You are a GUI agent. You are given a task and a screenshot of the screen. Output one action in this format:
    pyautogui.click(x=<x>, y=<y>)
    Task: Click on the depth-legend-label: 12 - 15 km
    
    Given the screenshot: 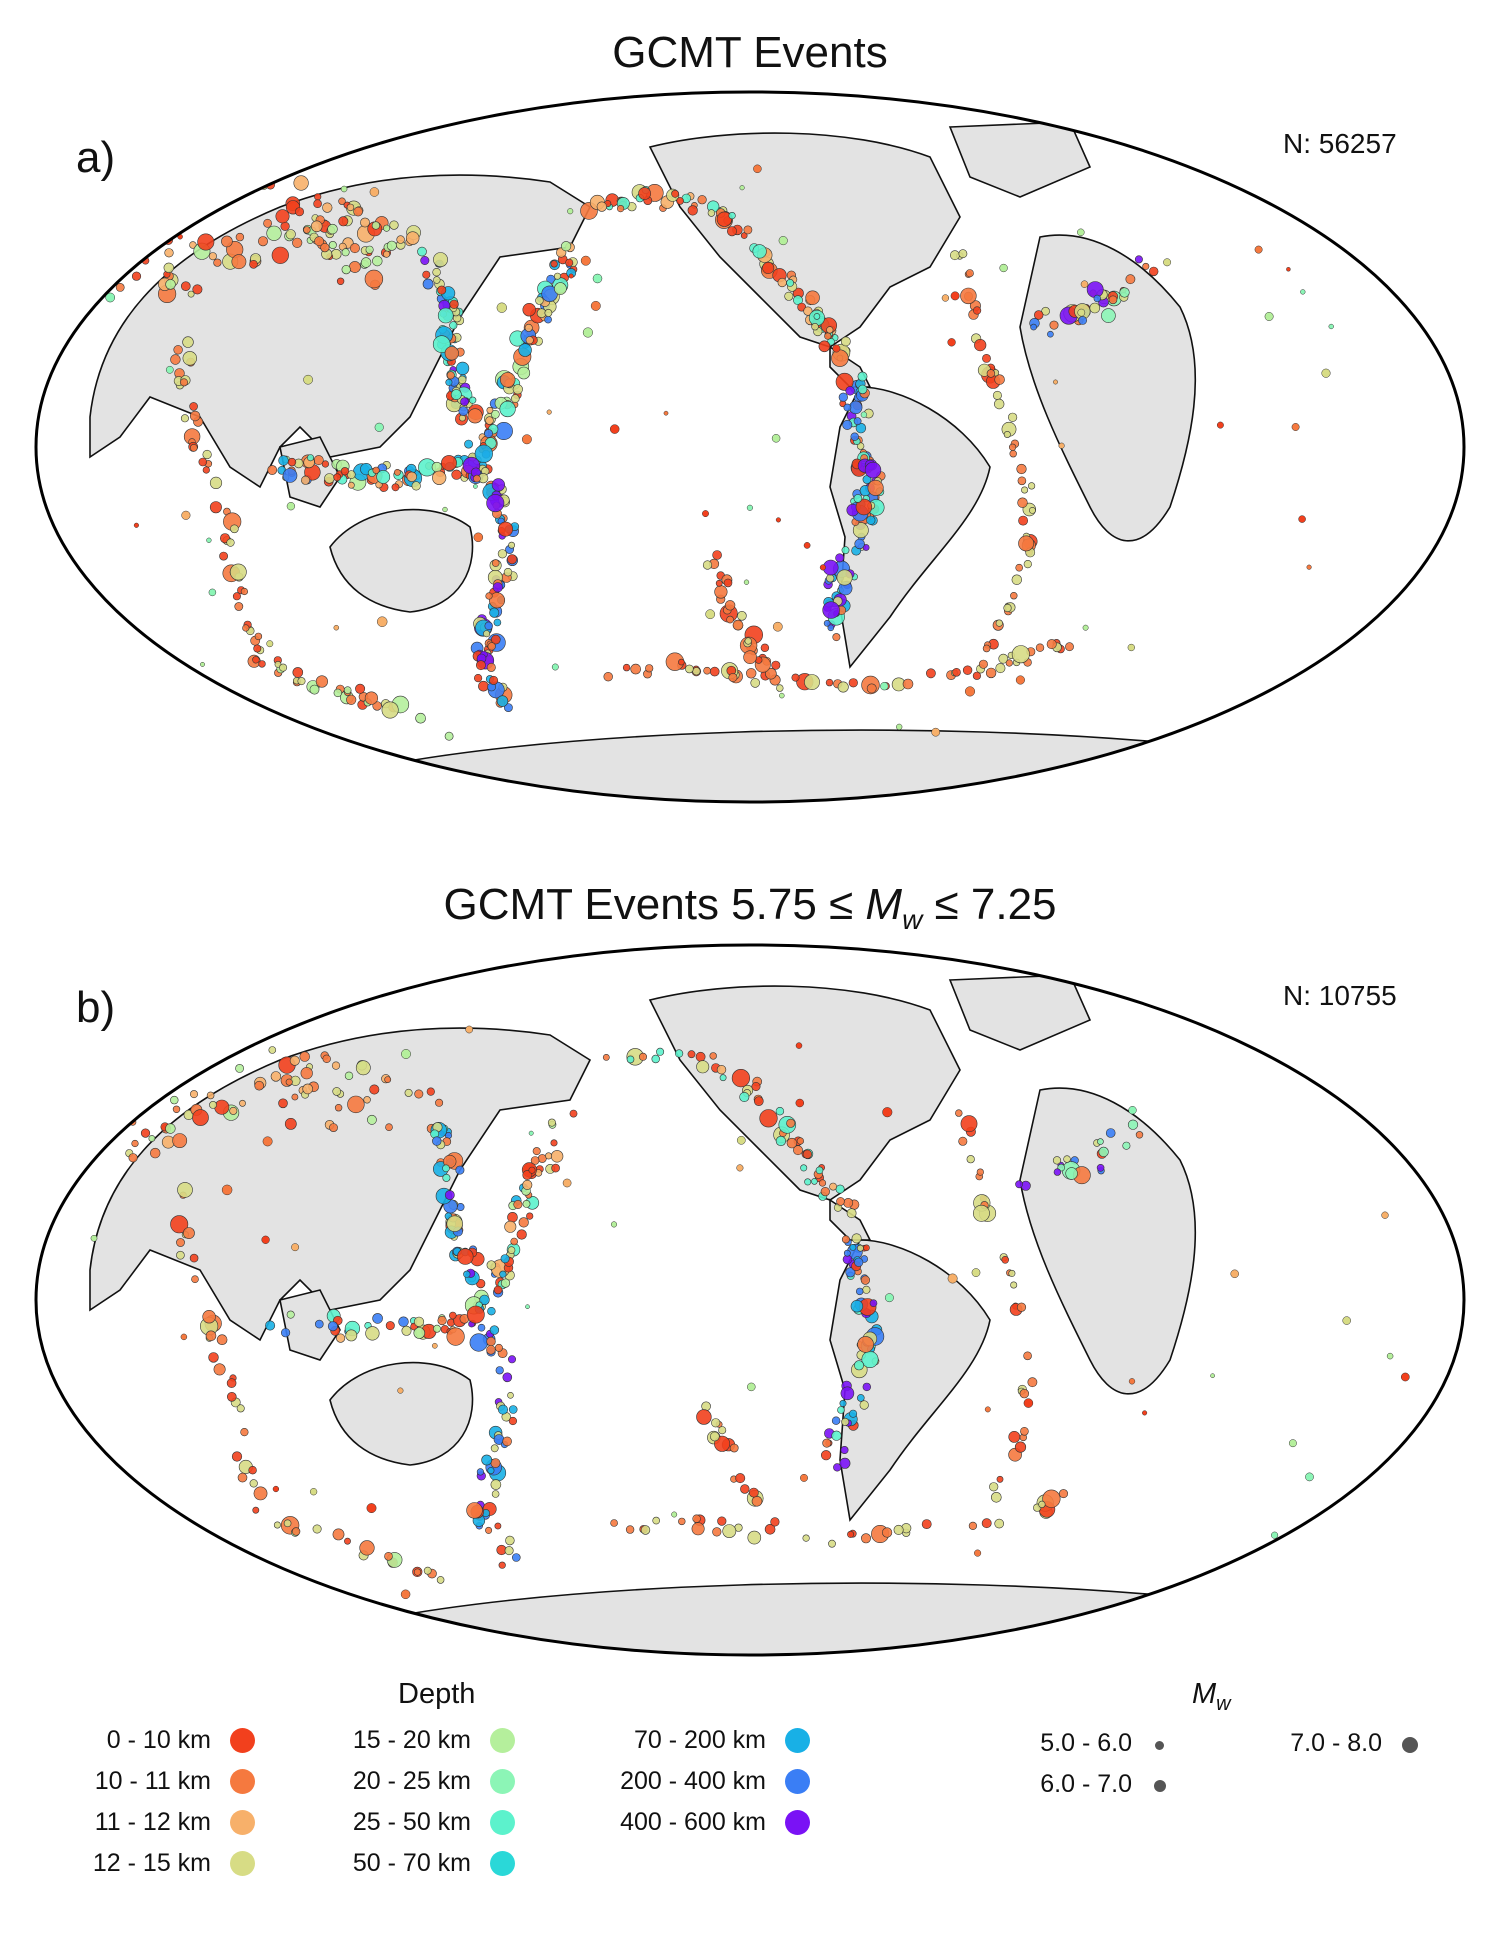 What is the action you would take?
    pyautogui.click(x=151, y=1863)
    